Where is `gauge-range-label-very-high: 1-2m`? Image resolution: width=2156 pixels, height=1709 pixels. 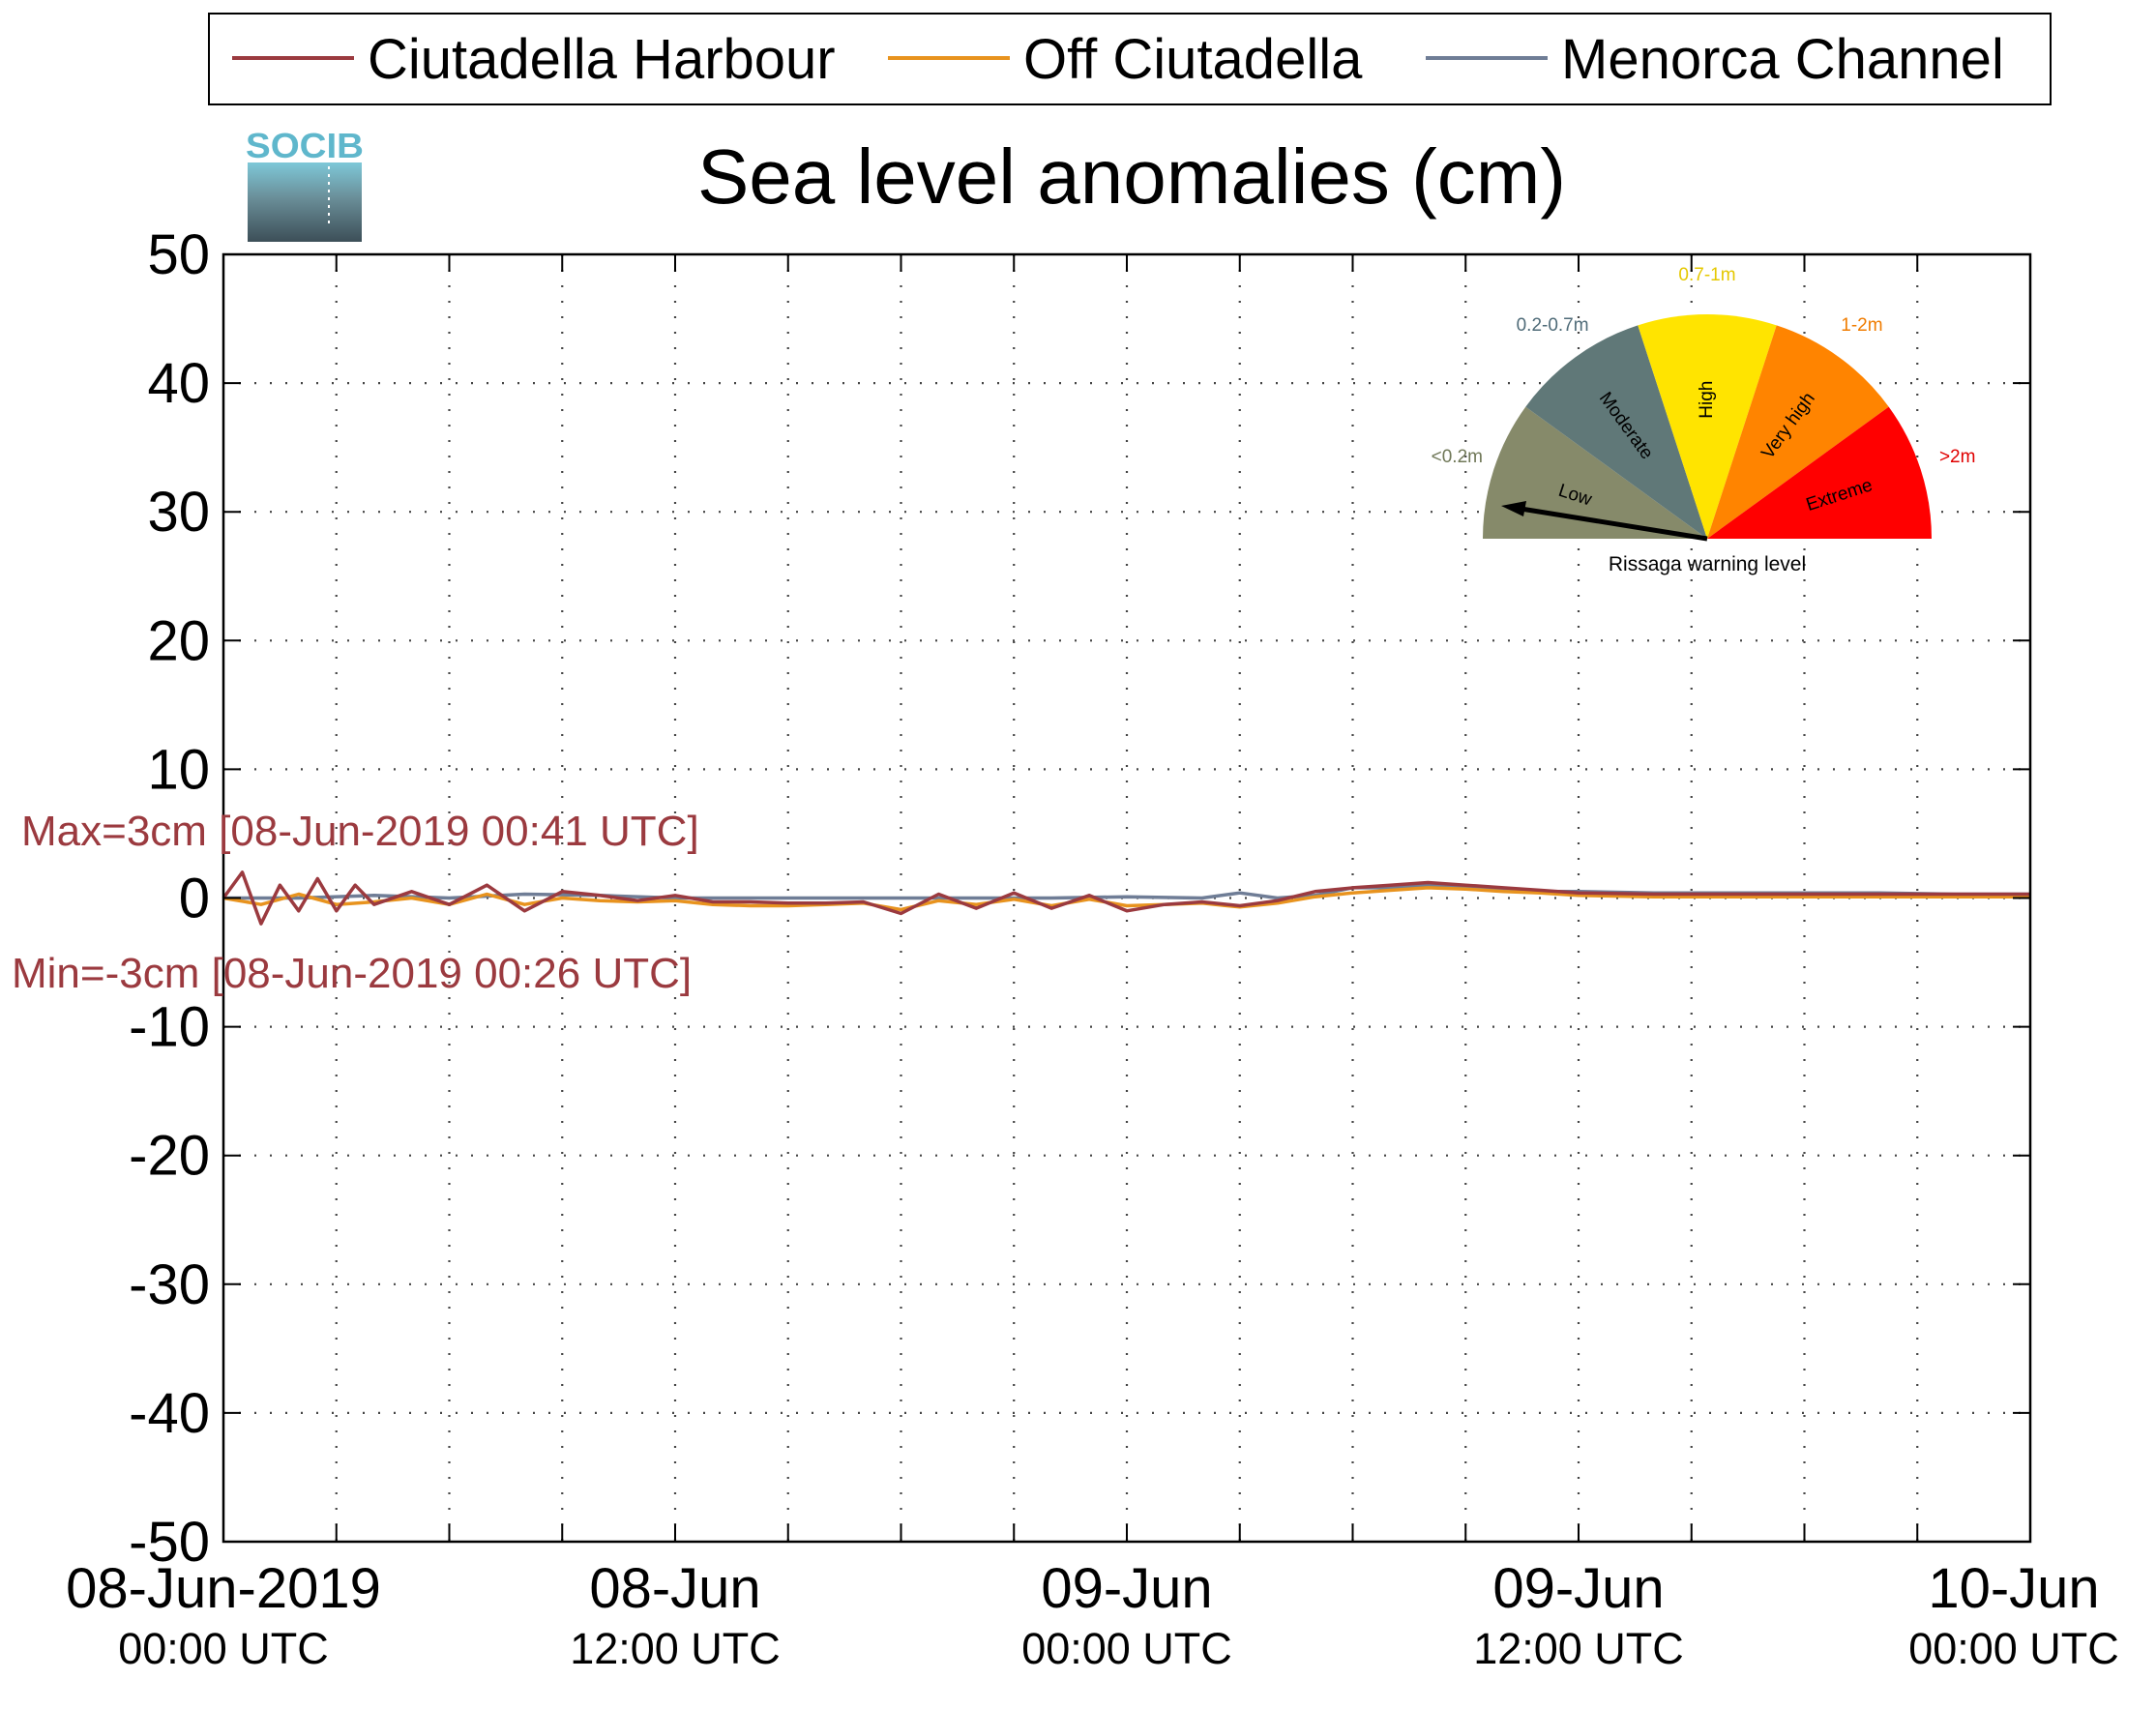
gauge-range-label-very-high: 1-2m is located at coordinates (1861, 325).